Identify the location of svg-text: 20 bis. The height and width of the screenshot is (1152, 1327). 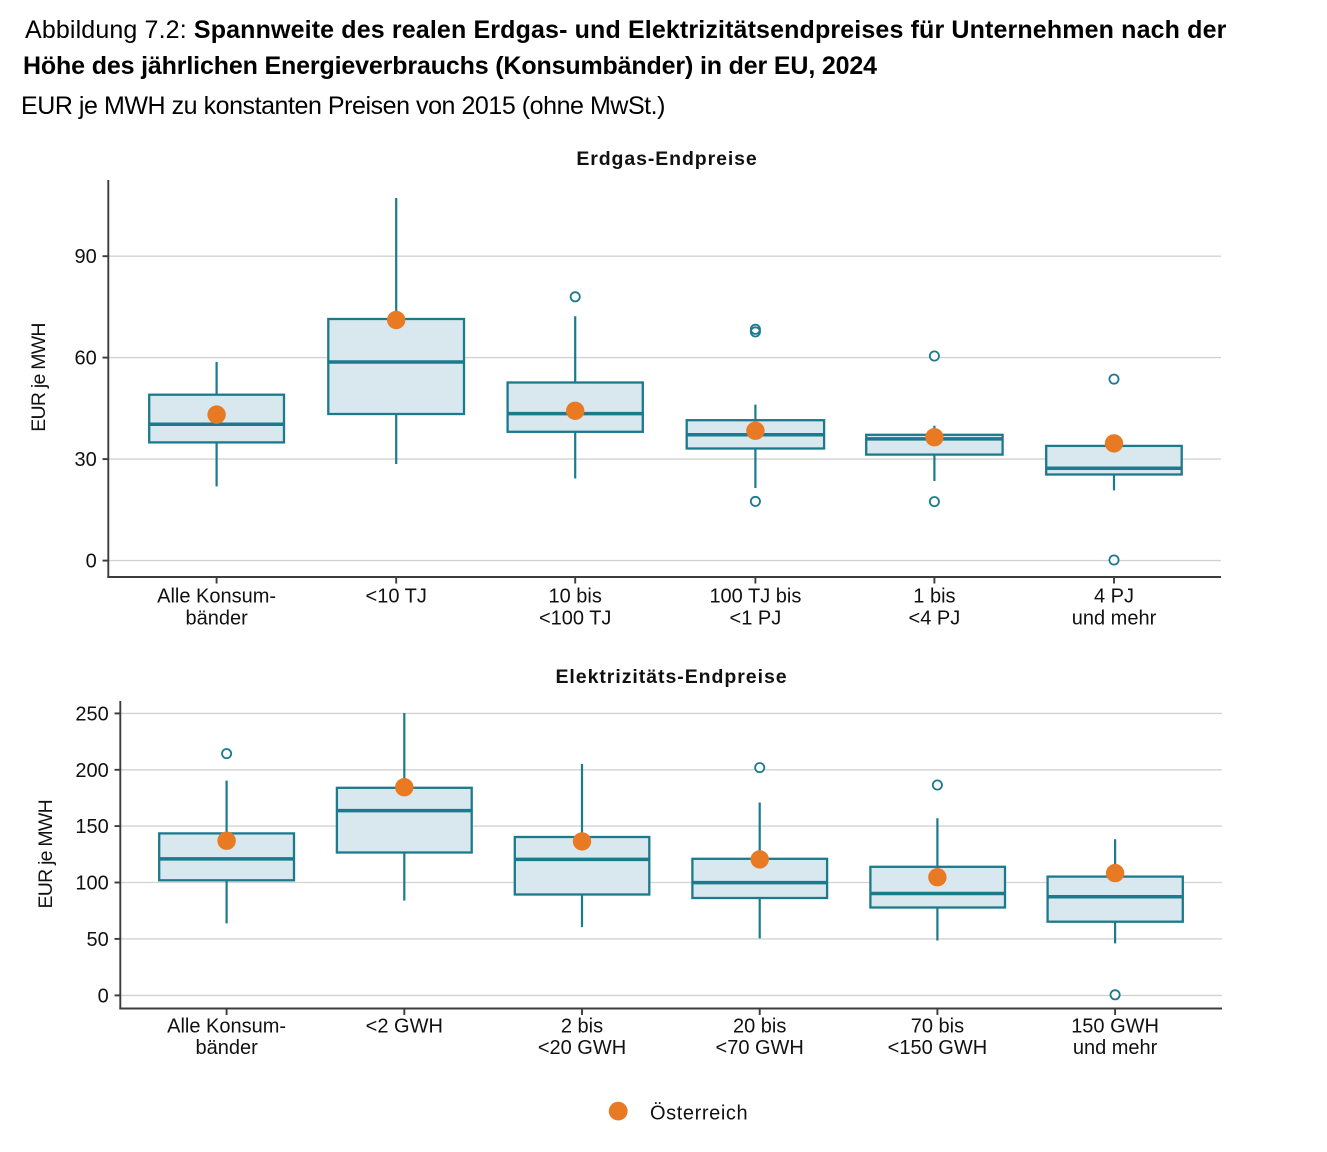
(759, 1026).